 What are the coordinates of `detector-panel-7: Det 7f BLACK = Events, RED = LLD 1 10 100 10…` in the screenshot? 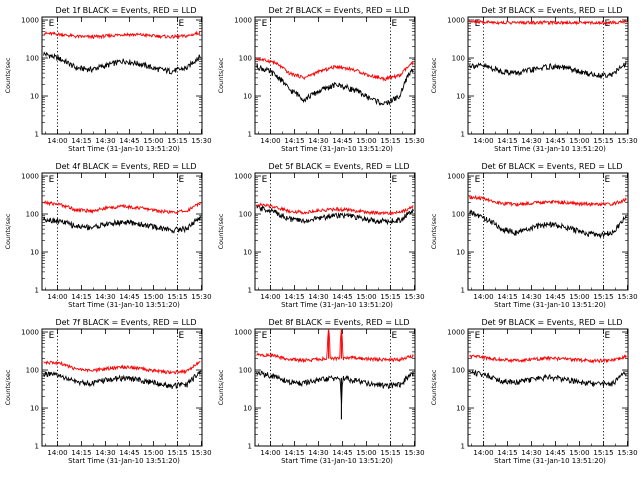 It's located at (108, 391).